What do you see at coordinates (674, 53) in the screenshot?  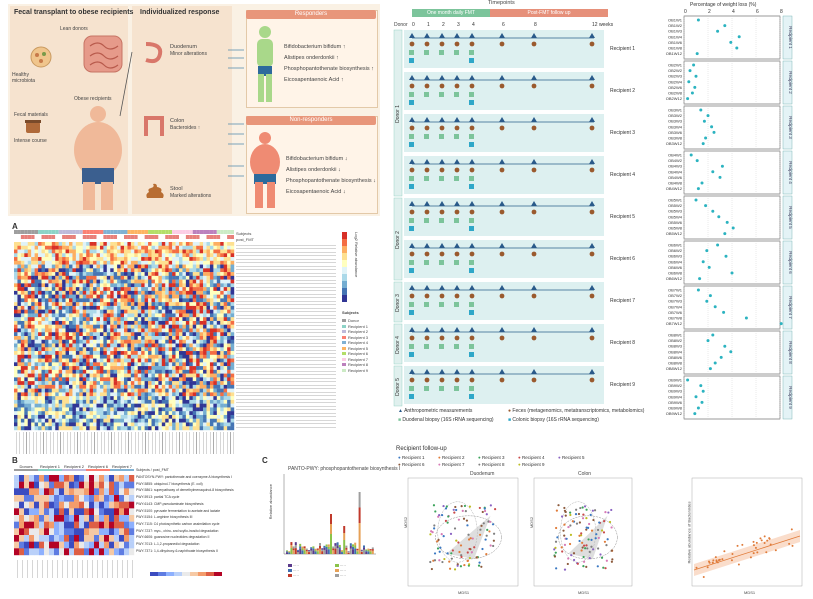 I see `weightloss-row-label: OB1W12` at bounding box center [674, 53].